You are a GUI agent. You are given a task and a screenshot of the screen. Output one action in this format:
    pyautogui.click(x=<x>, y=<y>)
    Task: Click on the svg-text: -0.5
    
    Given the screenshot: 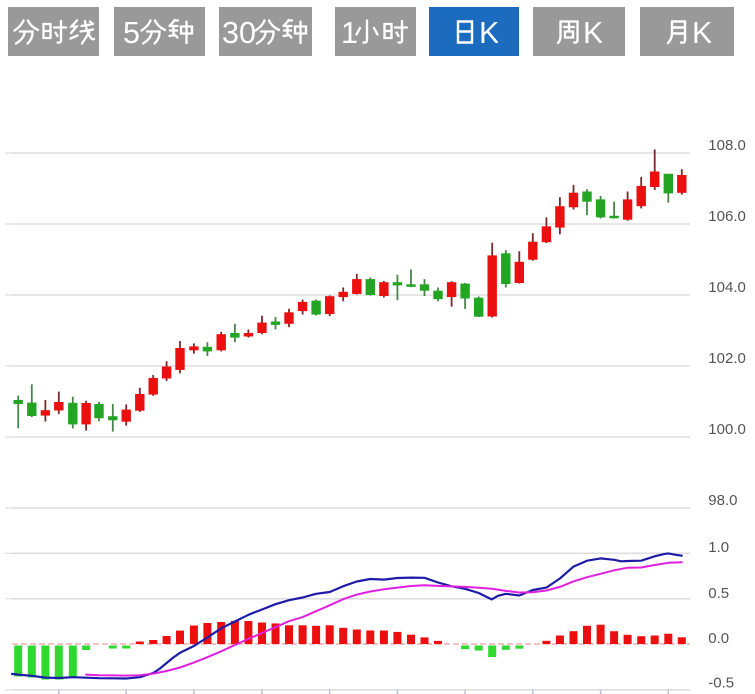 What is the action you would take?
    pyautogui.click(x=721, y=682)
    